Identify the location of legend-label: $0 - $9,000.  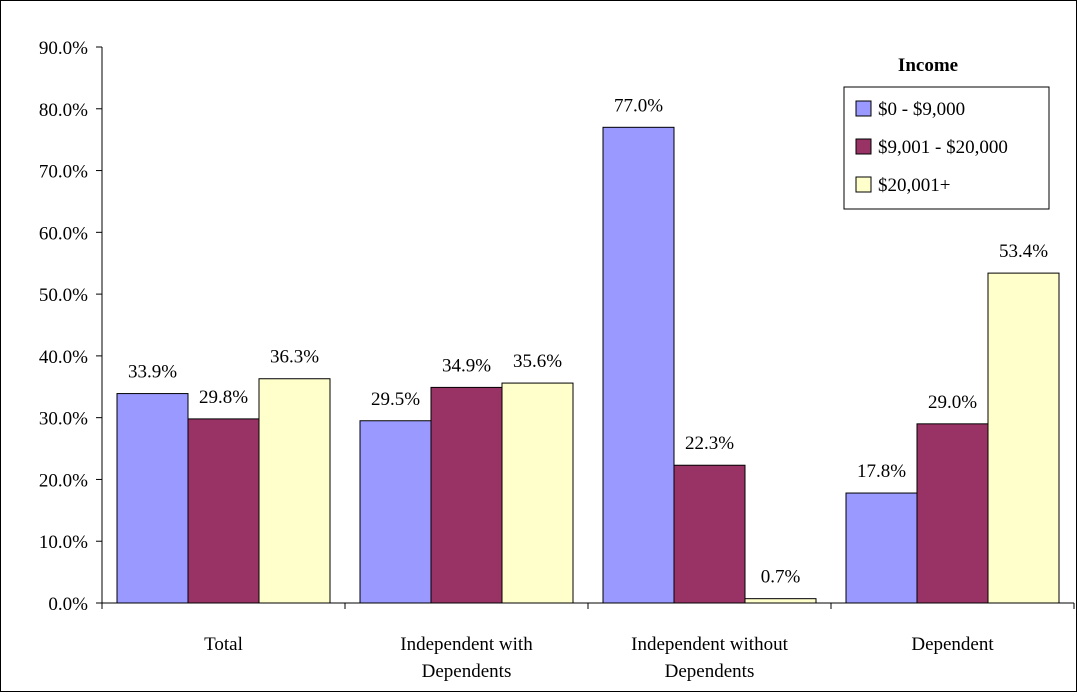
(921, 109).